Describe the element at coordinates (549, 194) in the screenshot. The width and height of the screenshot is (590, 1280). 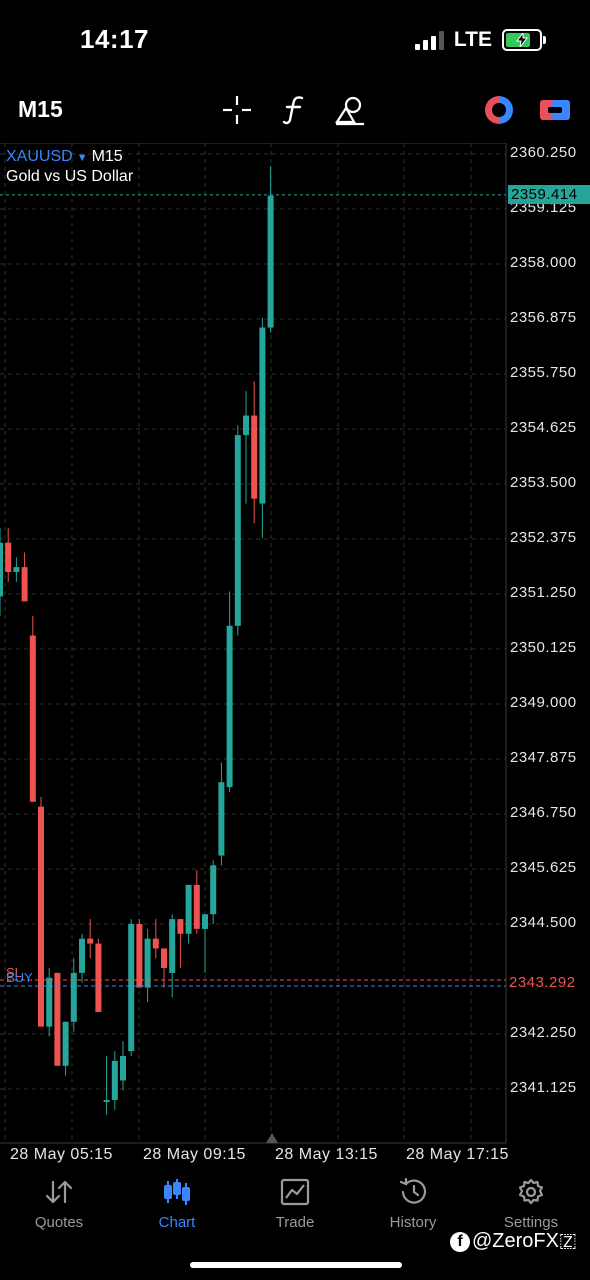
I see `bid-price-label: 2359.414` at that location.